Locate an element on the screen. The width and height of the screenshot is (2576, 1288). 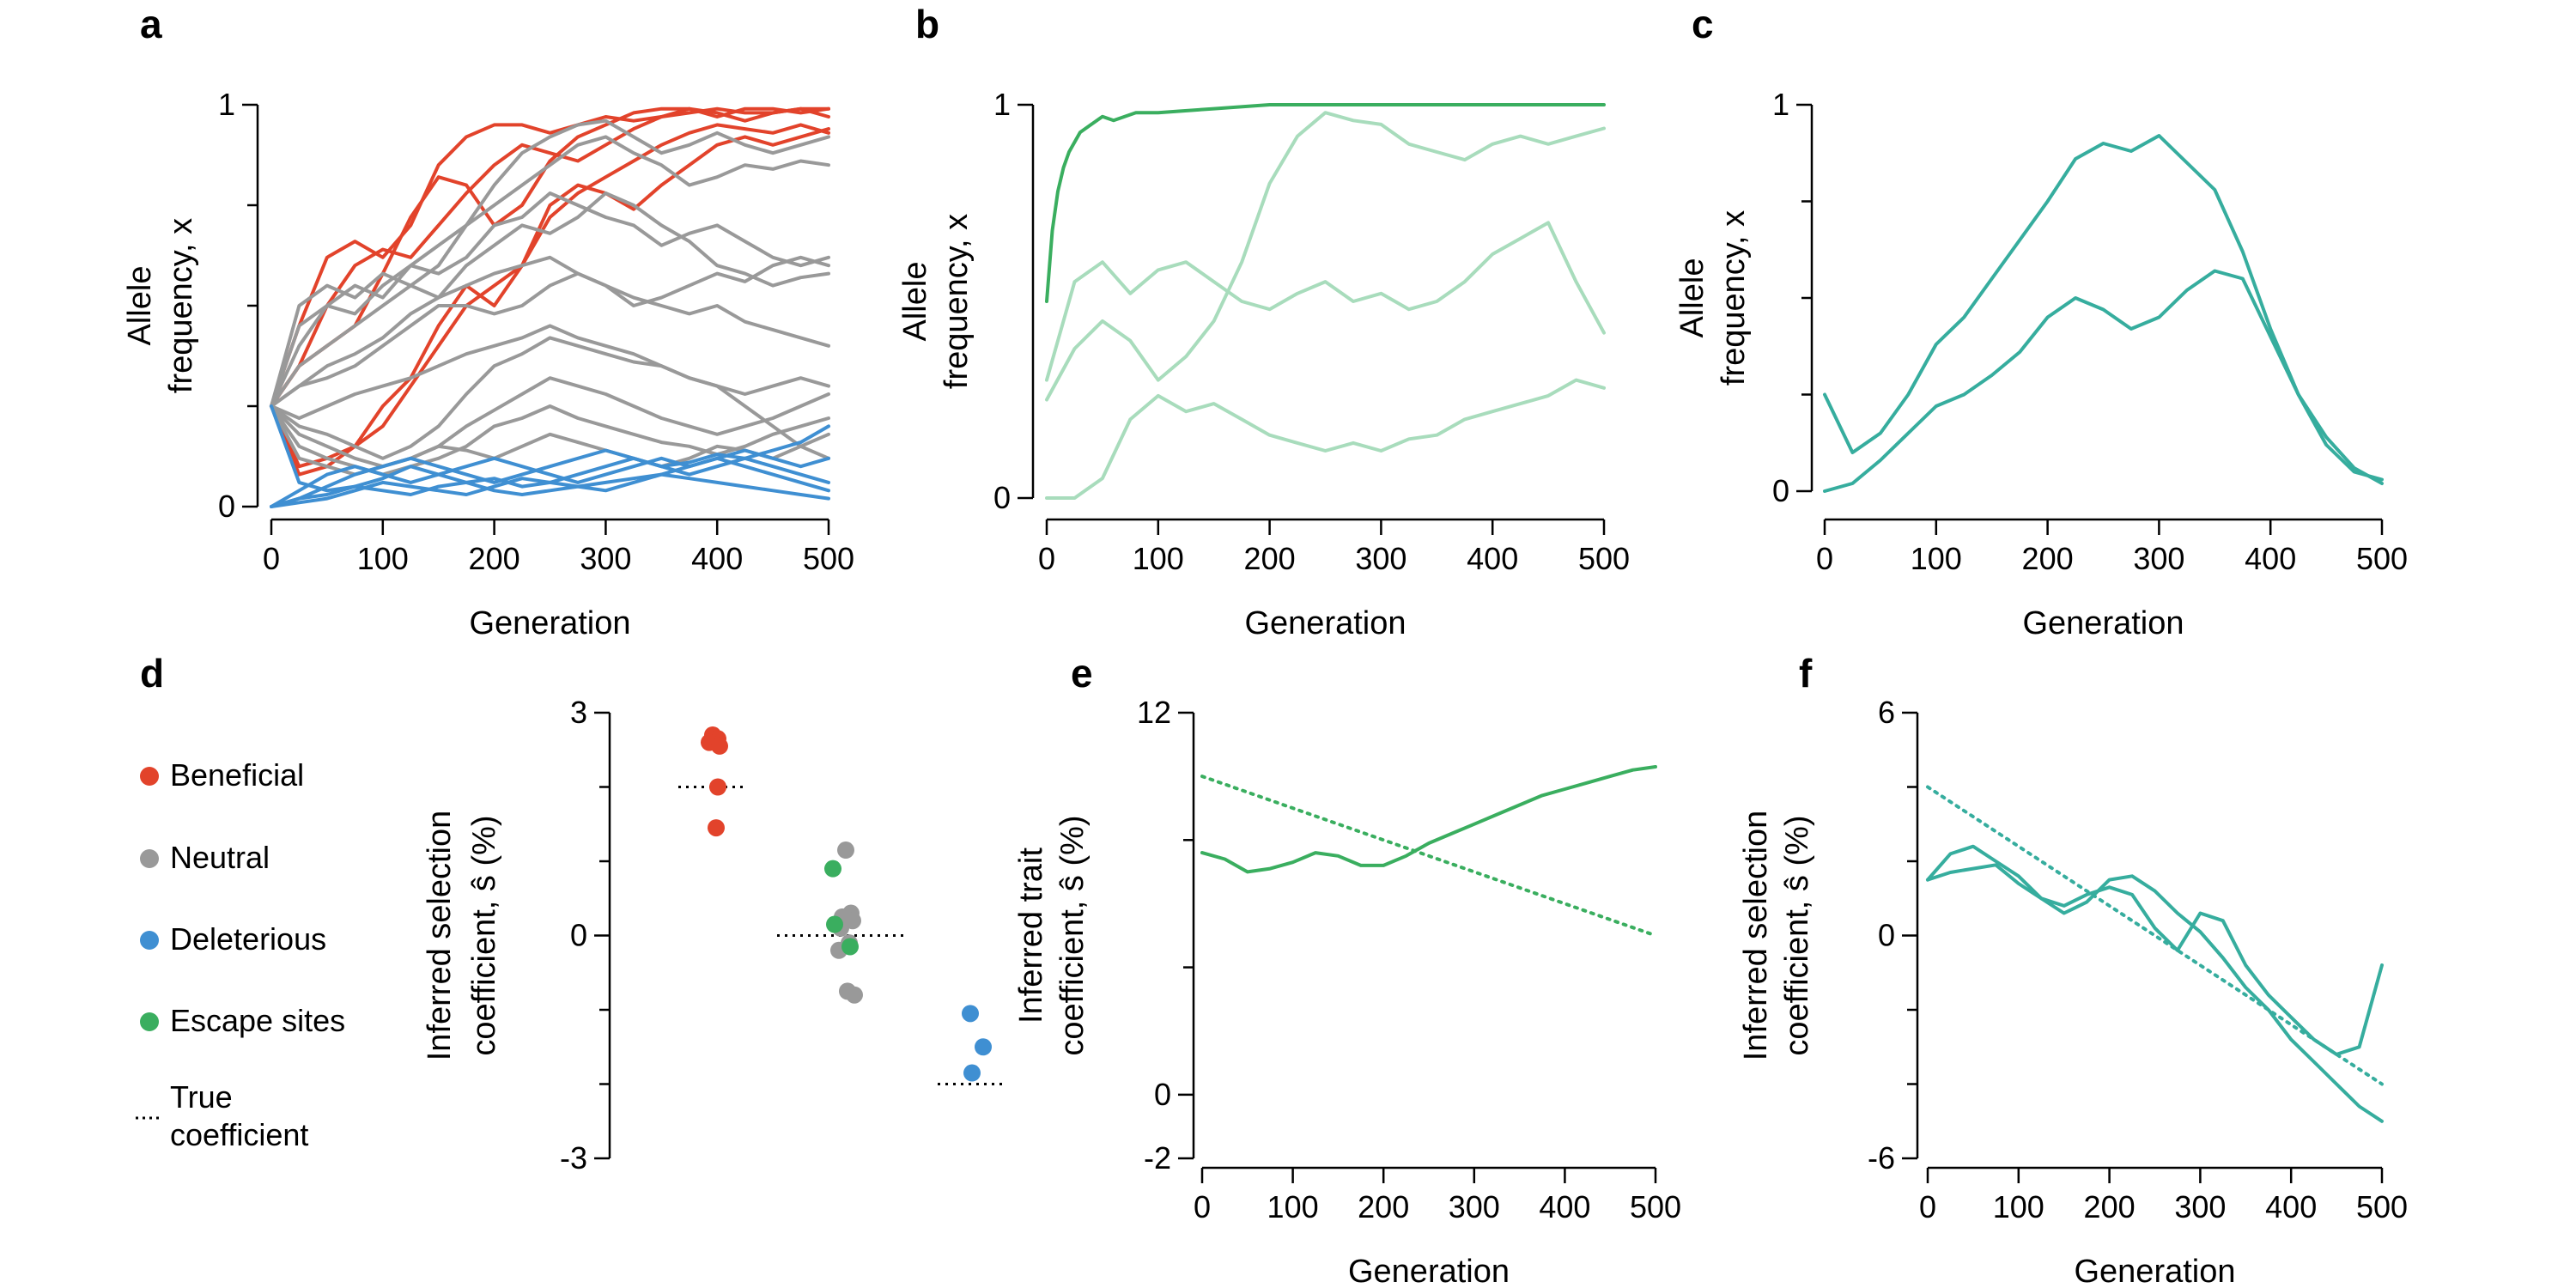
y-tick-label-c-0: 0 is located at coordinates (1780, 490).